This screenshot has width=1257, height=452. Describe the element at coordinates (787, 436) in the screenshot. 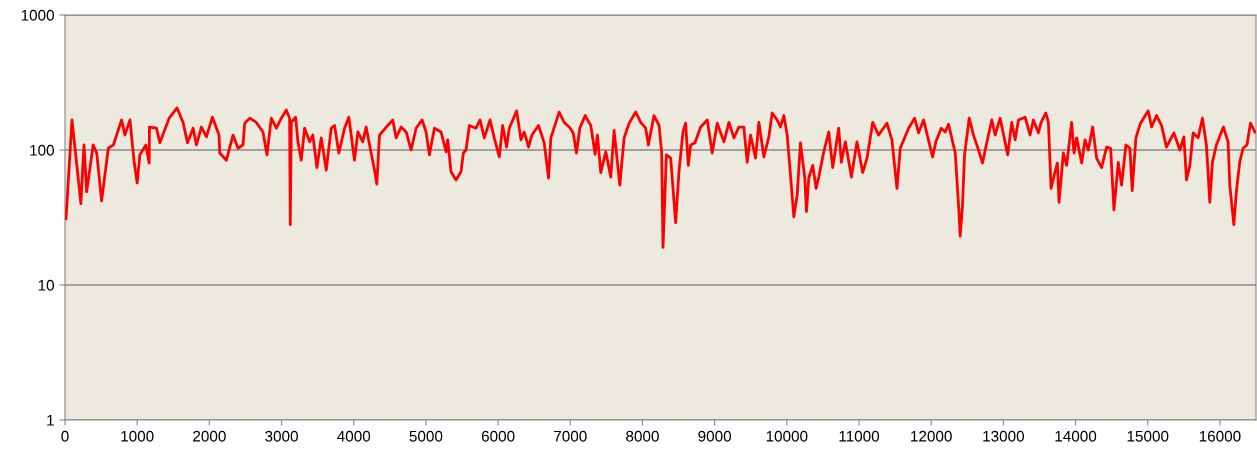

I see `x-tick-label: 10000` at that location.